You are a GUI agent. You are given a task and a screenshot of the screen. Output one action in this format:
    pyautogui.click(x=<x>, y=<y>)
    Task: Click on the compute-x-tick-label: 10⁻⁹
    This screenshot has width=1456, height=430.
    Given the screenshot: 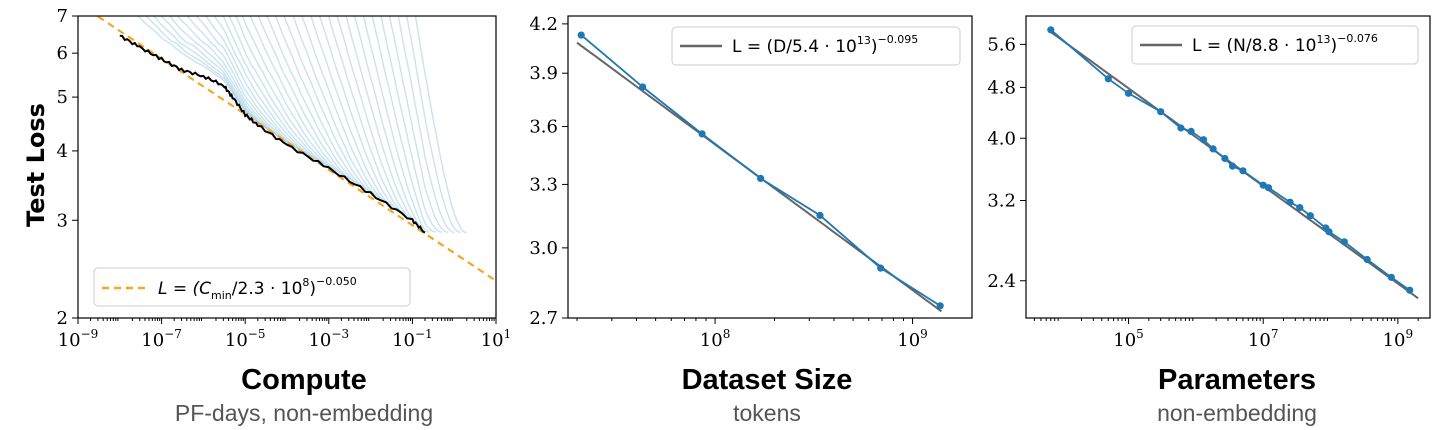 What is the action you would take?
    pyautogui.click(x=78, y=339)
    